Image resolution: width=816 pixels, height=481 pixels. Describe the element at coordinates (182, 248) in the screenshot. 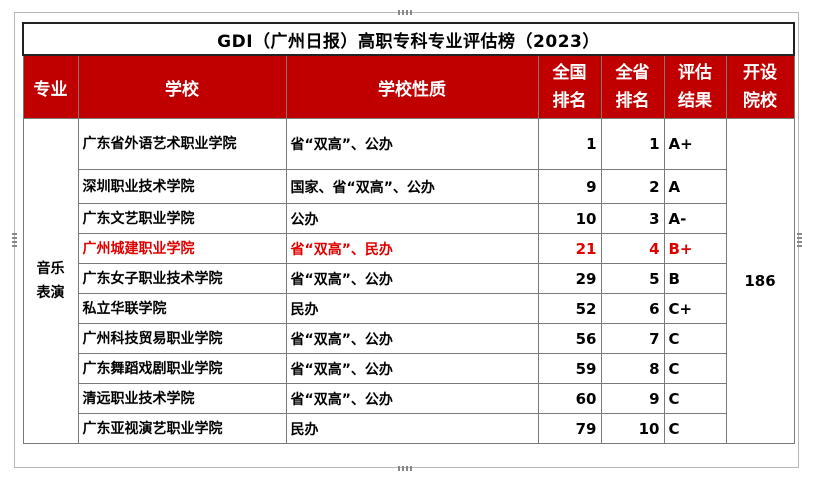

I see `school-cell: 广州城建职业学院` at that location.